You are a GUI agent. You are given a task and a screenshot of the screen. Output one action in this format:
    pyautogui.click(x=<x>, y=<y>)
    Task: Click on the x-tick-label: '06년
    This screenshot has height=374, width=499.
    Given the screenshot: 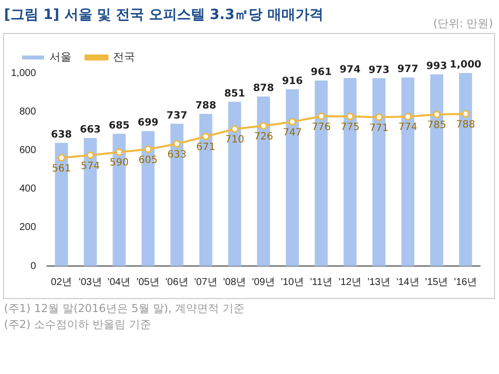 What is the action you would take?
    pyautogui.click(x=176, y=282)
    